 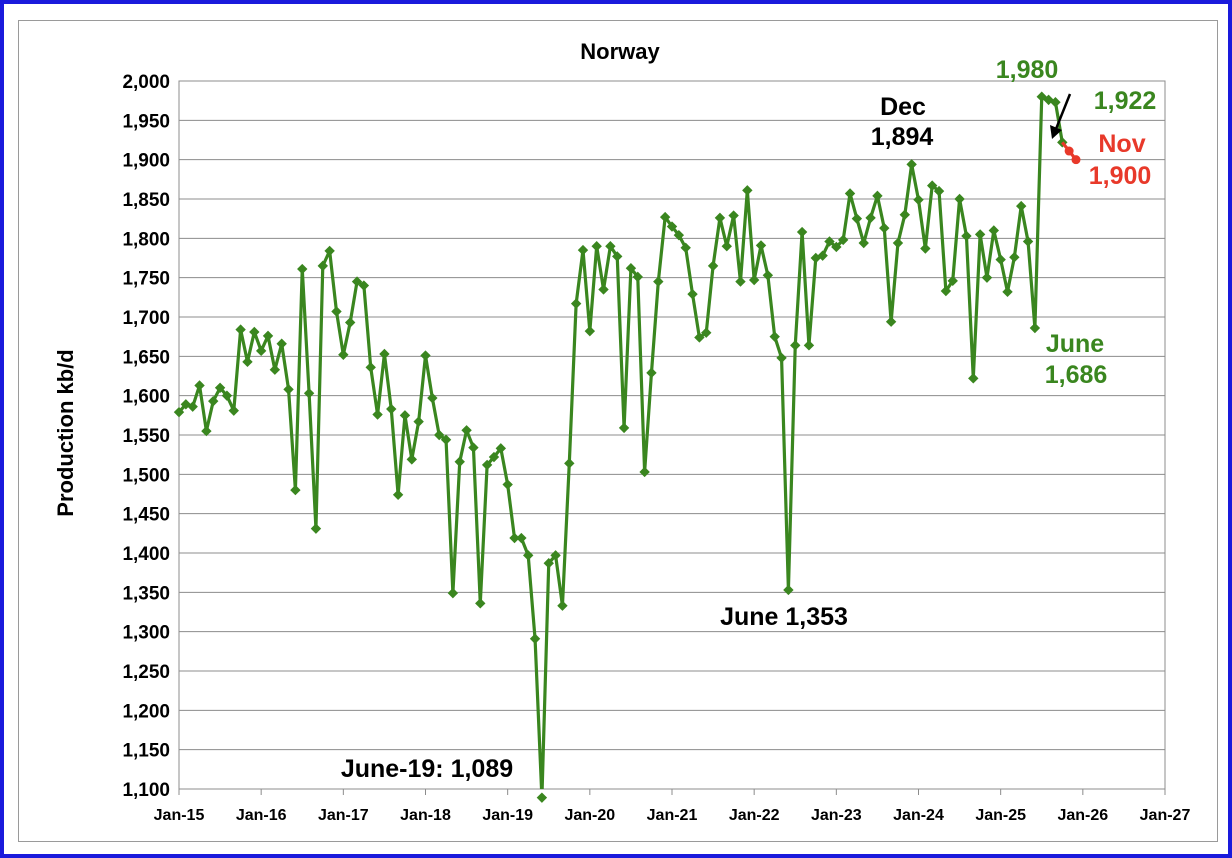 I want to click on y-tick-label: 1,250, so click(x=146, y=672).